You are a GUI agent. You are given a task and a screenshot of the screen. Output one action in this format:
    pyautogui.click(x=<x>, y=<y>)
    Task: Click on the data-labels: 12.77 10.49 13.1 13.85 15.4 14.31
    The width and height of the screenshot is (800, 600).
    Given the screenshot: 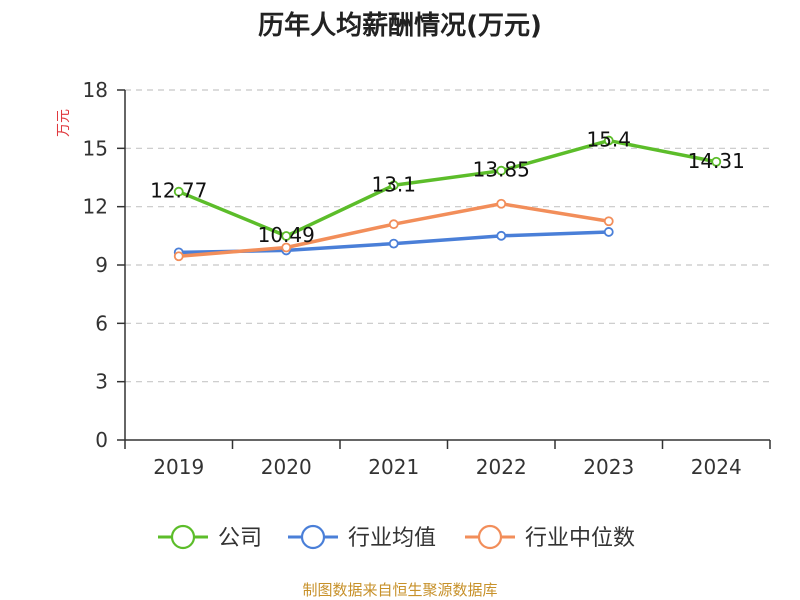 What is the action you would take?
    pyautogui.click(x=447, y=187)
    